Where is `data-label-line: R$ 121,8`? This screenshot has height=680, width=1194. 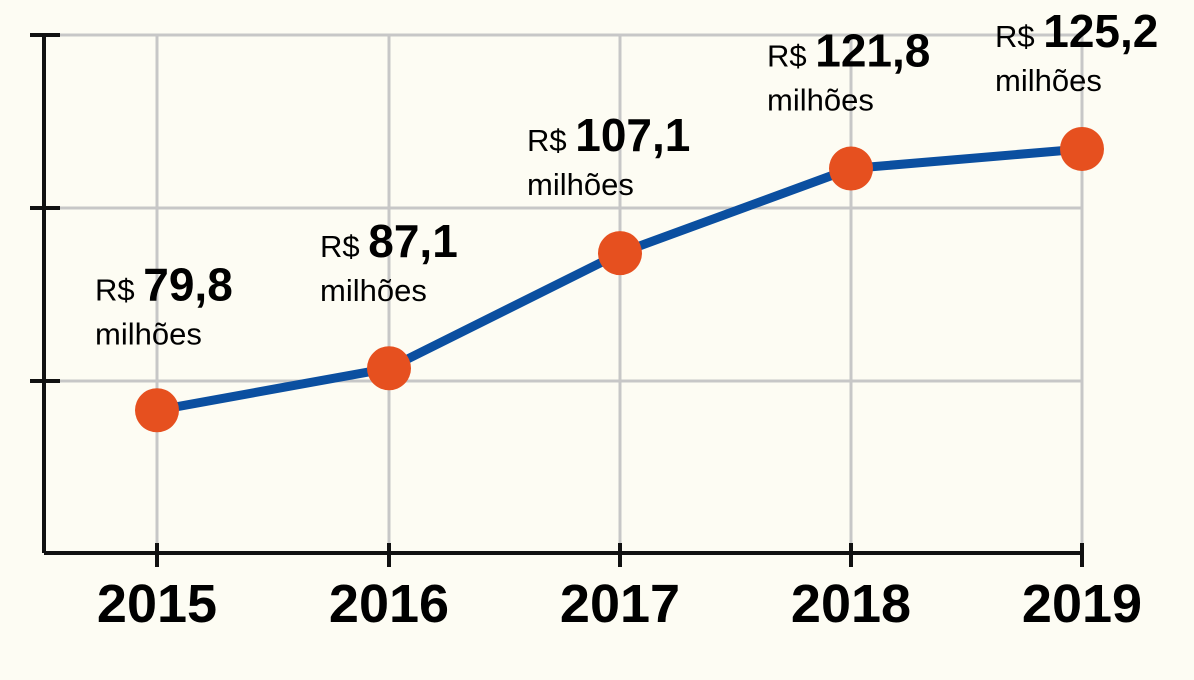 data-label-line: R$ 121,8 is located at coordinates (848, 51).